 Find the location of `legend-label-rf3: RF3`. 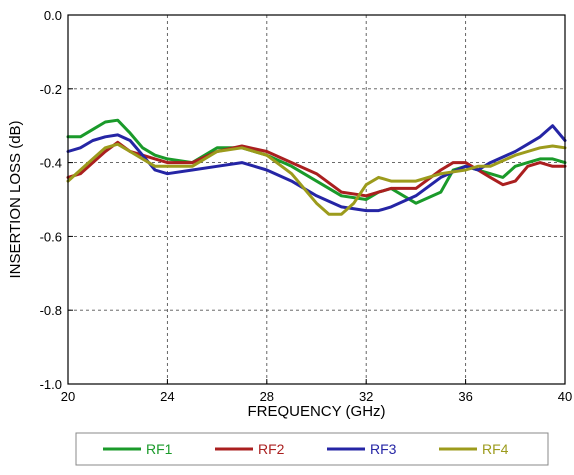

legend-label-rf3: RF3 is located at coordinates (383, 449).